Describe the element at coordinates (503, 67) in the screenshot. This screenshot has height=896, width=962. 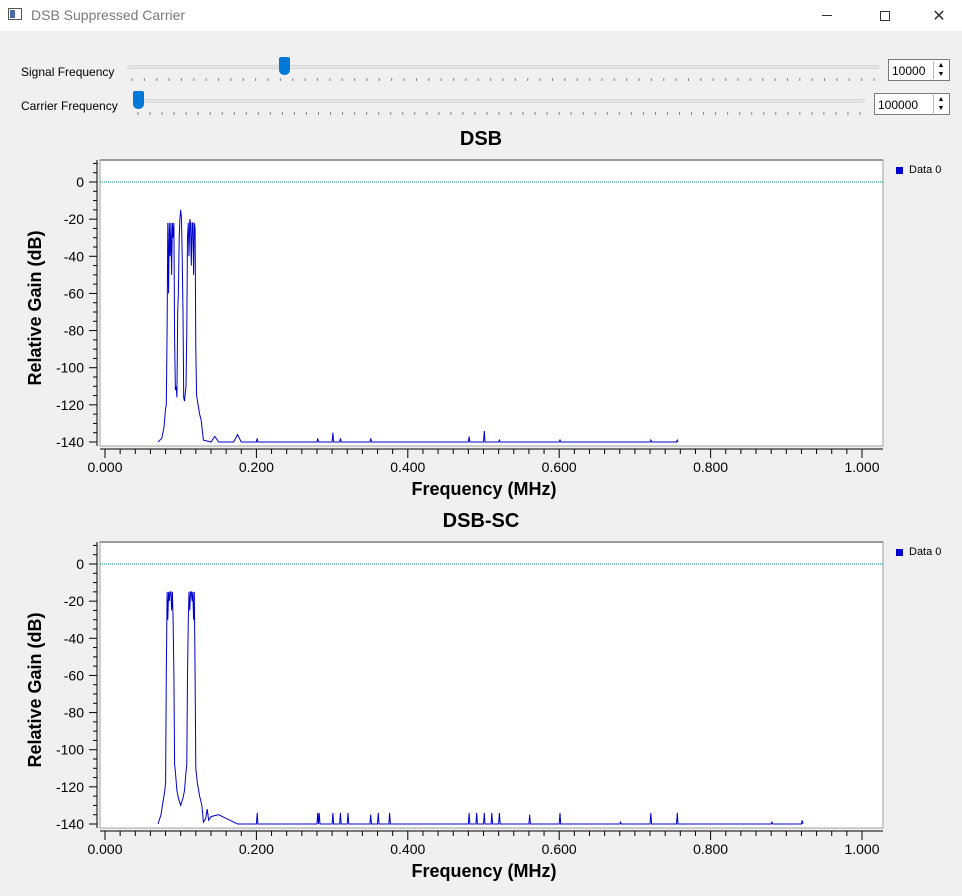
I see `signal-frequency-slider-track` at that location.